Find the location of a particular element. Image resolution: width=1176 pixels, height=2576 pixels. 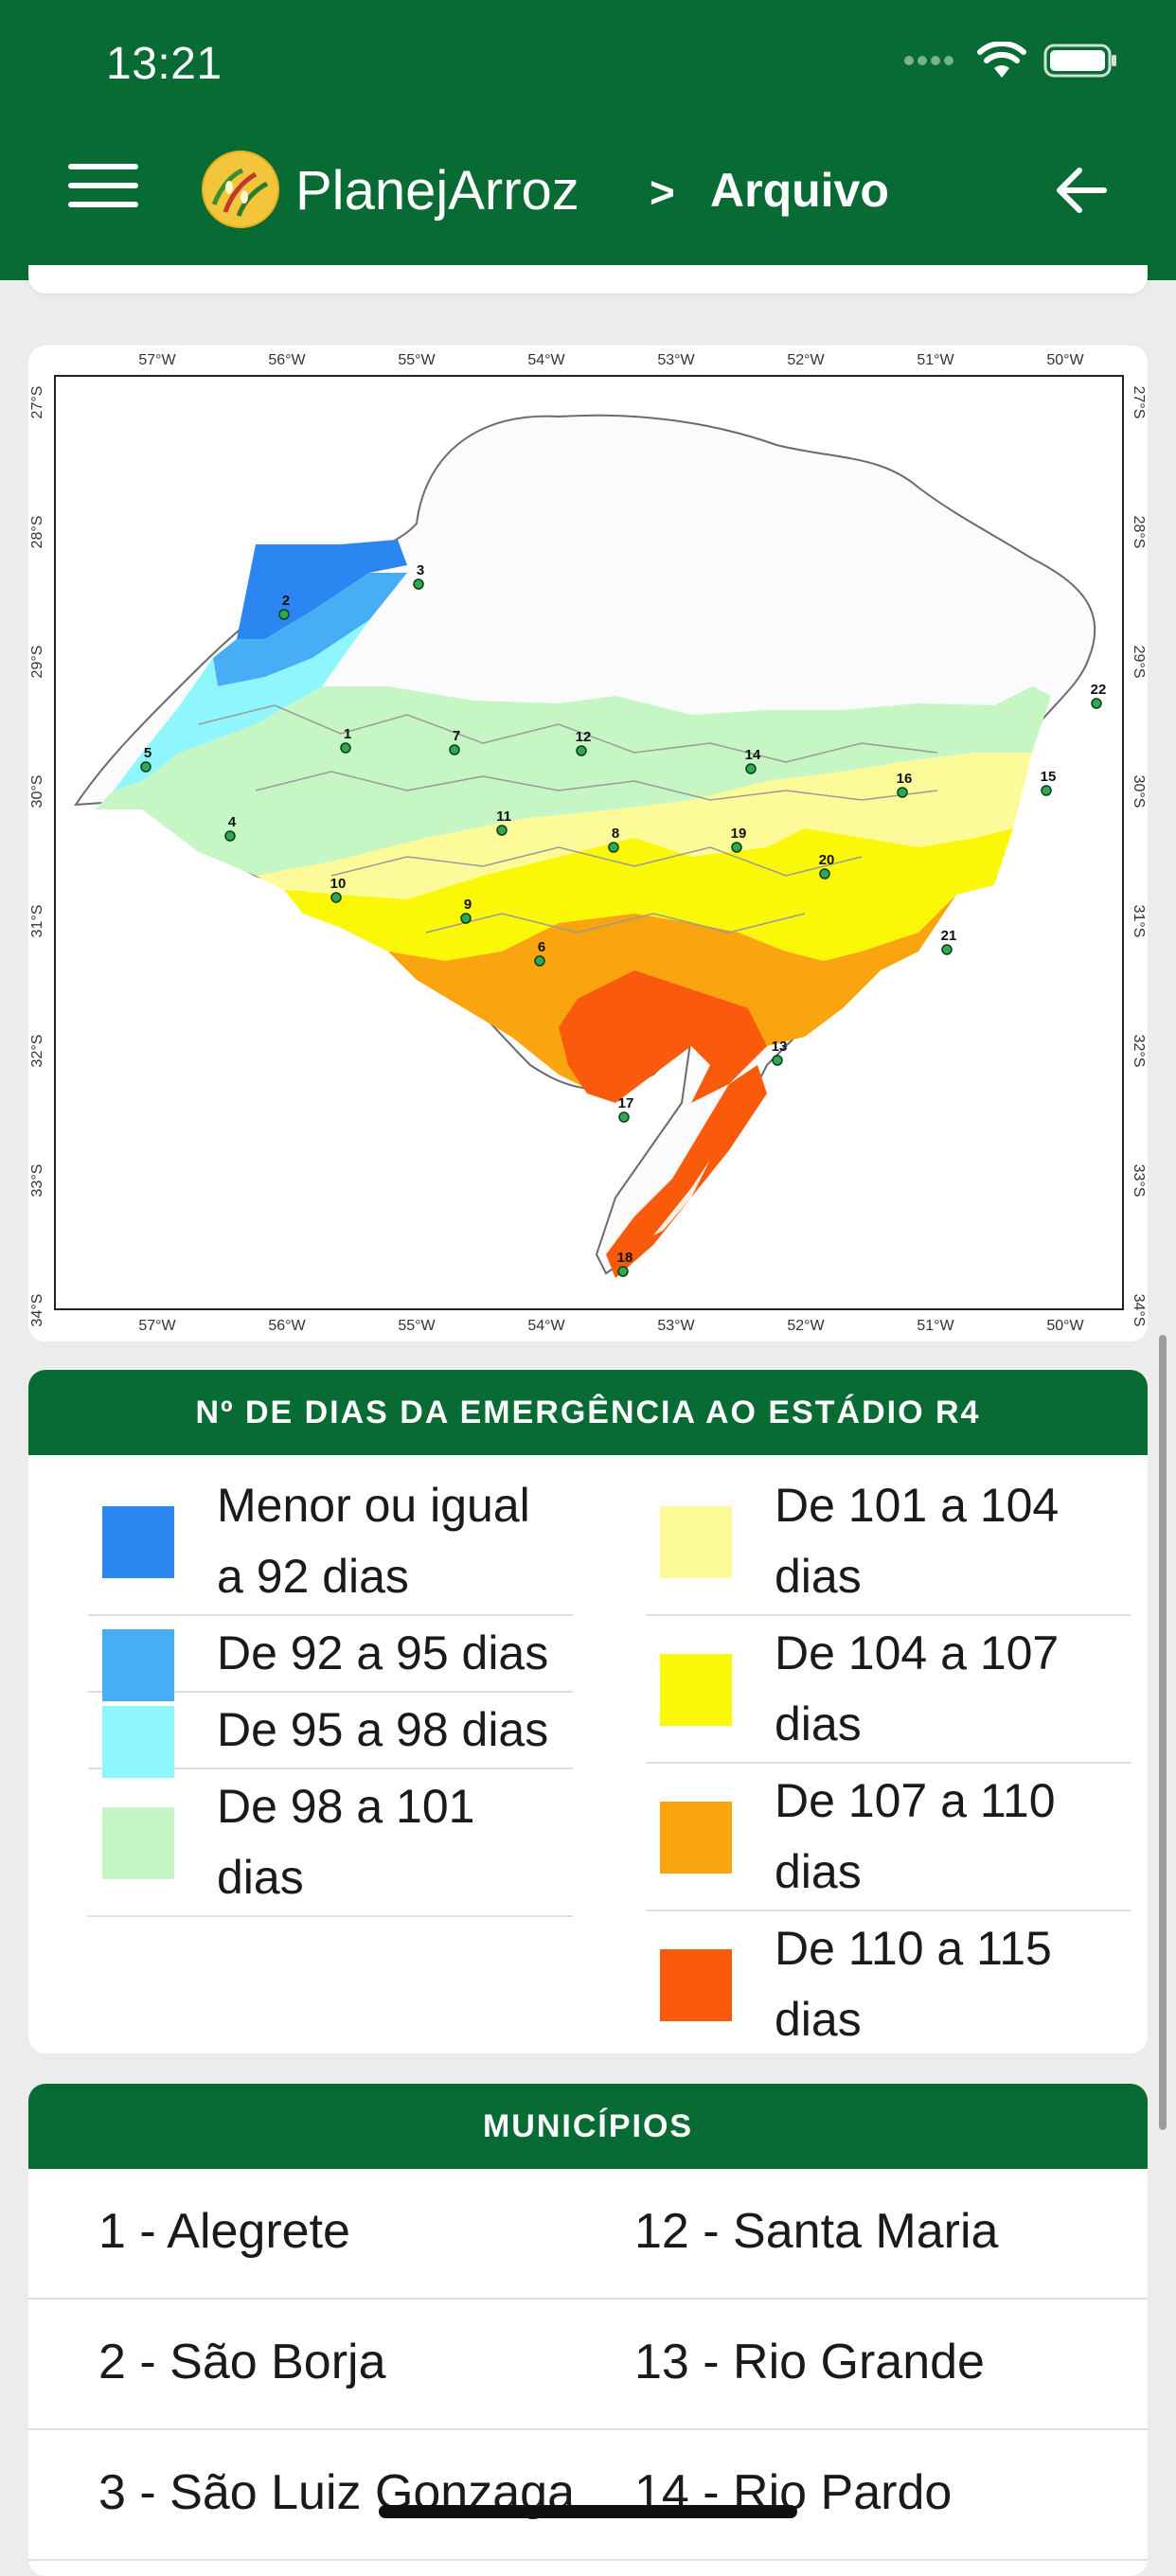

map-point-label: 17 is located at coordinates (626, 1103).